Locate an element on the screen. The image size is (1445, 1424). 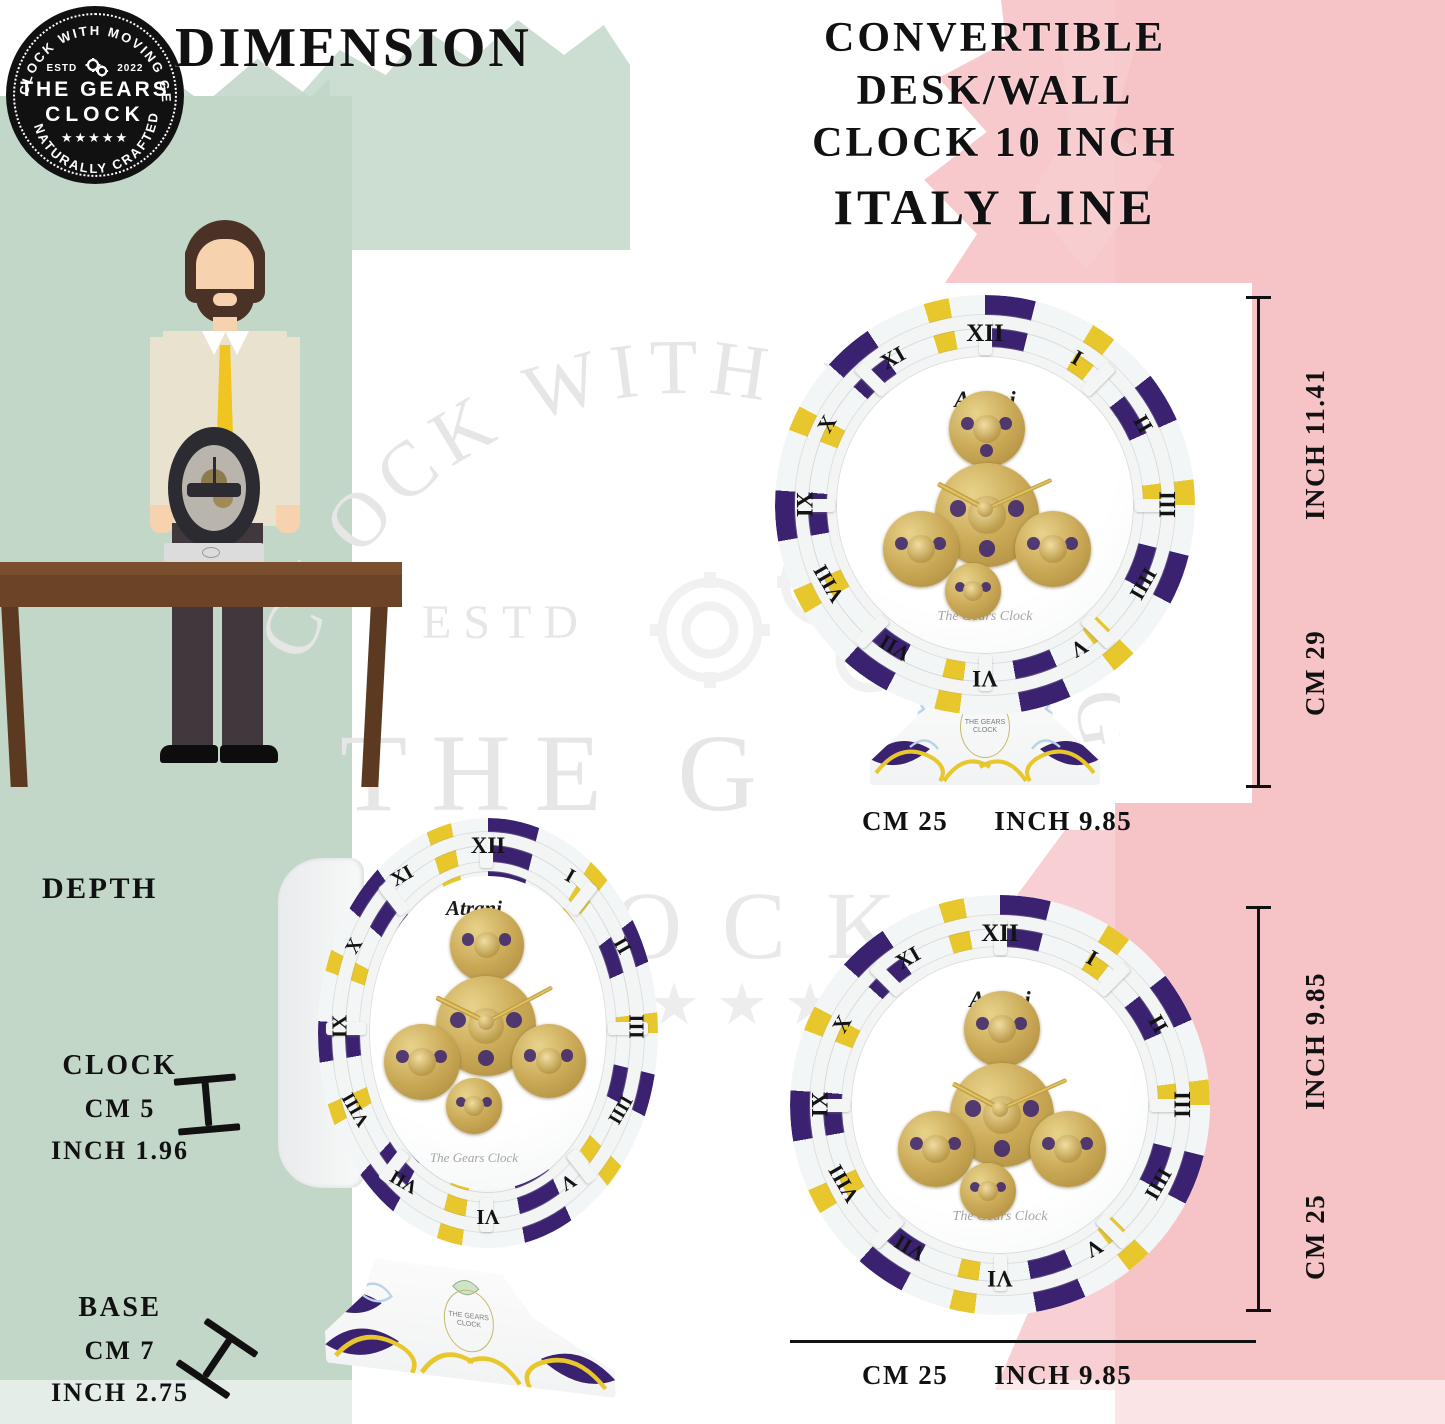
person-tie is located at coordinates (225, 397).